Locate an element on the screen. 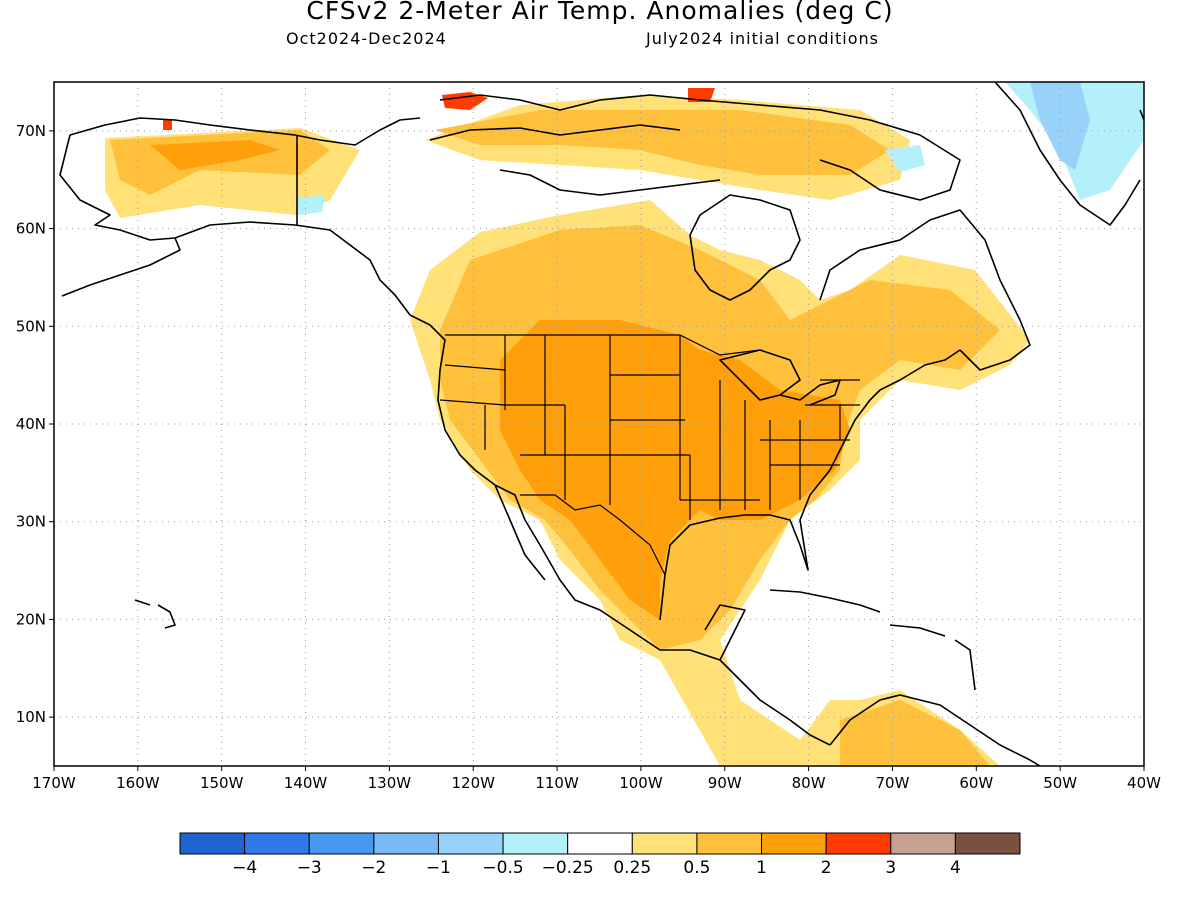  colorbar-label: −2 is located at coordinates (373, 868).